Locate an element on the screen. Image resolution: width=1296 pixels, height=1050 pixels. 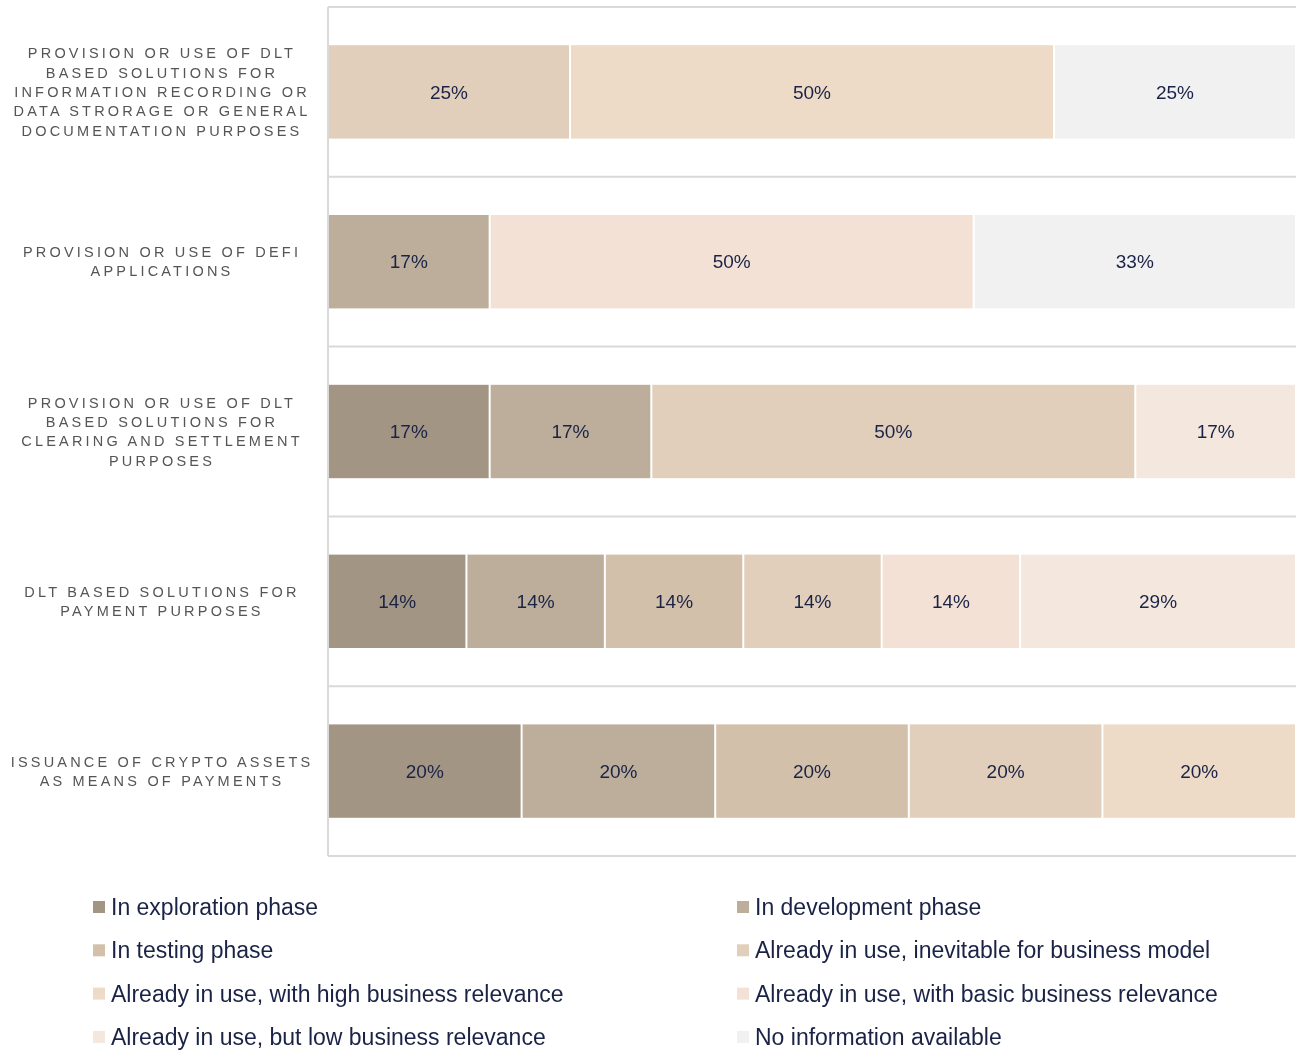
data-label: 29% is located at coordinates (1158, 601).